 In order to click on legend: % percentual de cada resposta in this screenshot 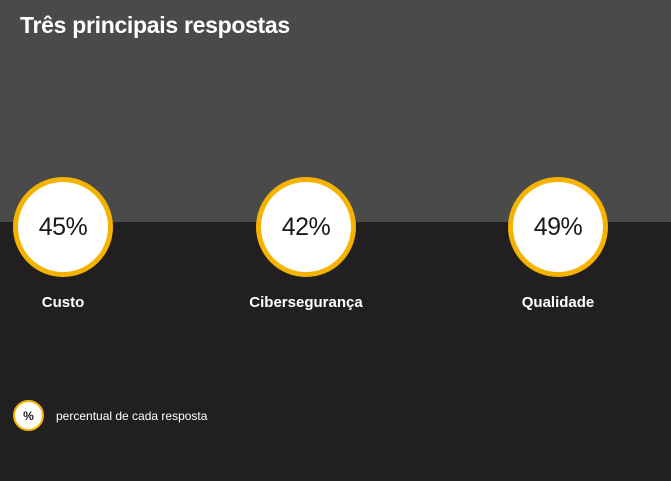, I will do `click(110, 415)`.